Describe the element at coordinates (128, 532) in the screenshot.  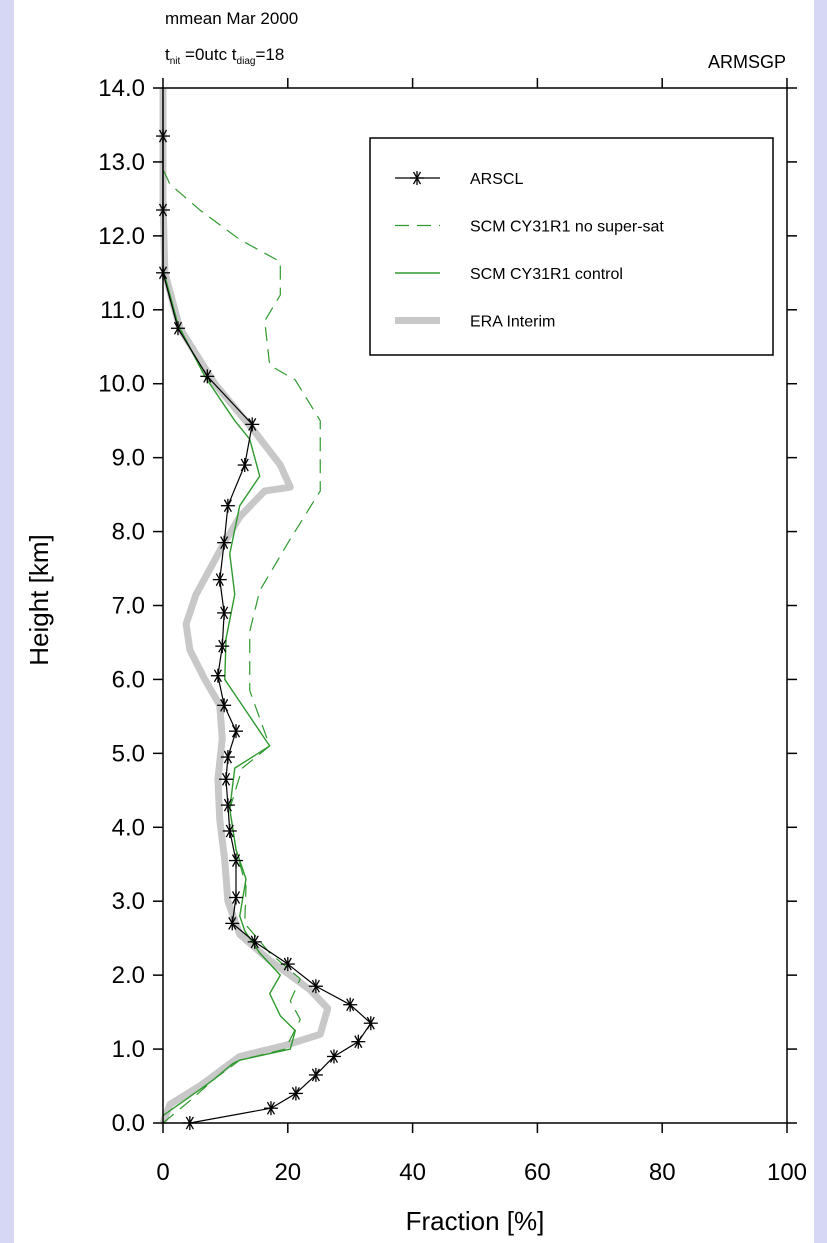
I see `y-tick-label: 8.0` at that location.